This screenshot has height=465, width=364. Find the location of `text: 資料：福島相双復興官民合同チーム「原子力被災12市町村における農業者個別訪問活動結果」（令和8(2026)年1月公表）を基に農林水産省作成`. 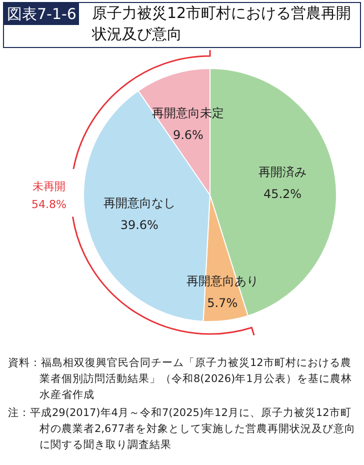

text: 資料：福島相双復興官民合同チーム「原子力被災12市町村における農業者個別訪問活動結果」（令和8(2026)年1月公表）を基に農林水産省作成 is located at coordinates (180, 379).